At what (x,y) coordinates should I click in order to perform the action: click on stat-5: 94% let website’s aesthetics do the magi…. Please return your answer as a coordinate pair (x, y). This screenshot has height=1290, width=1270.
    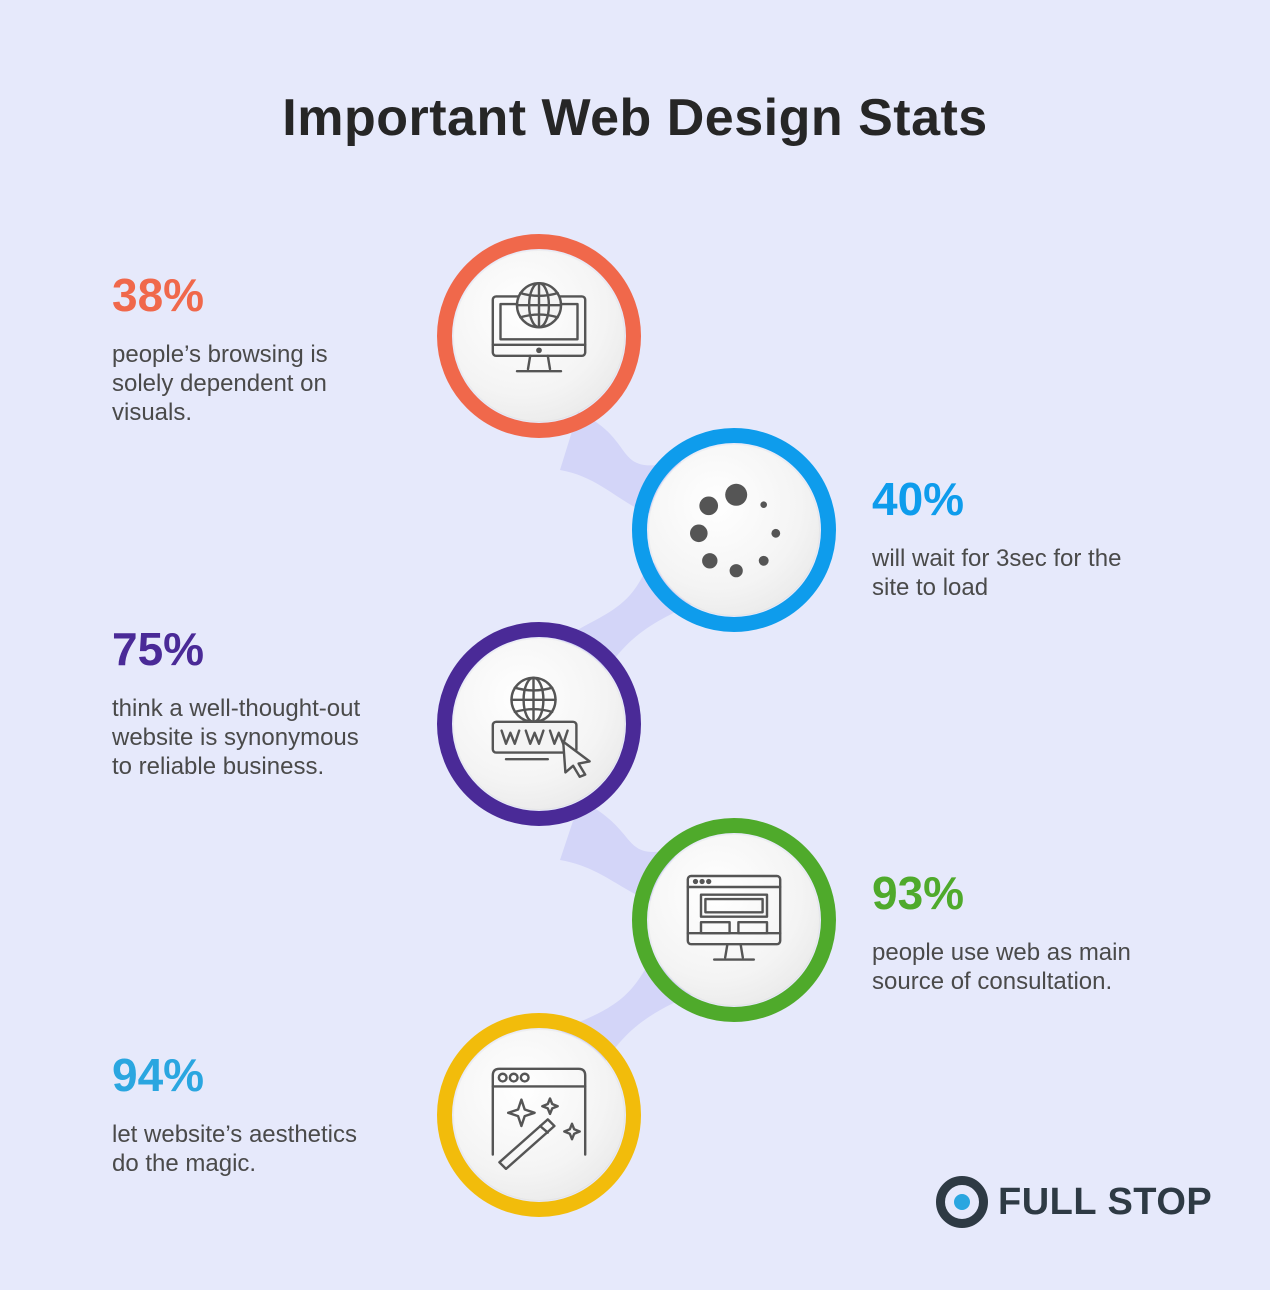
    Looking at the image, I should click on (272, 1115).